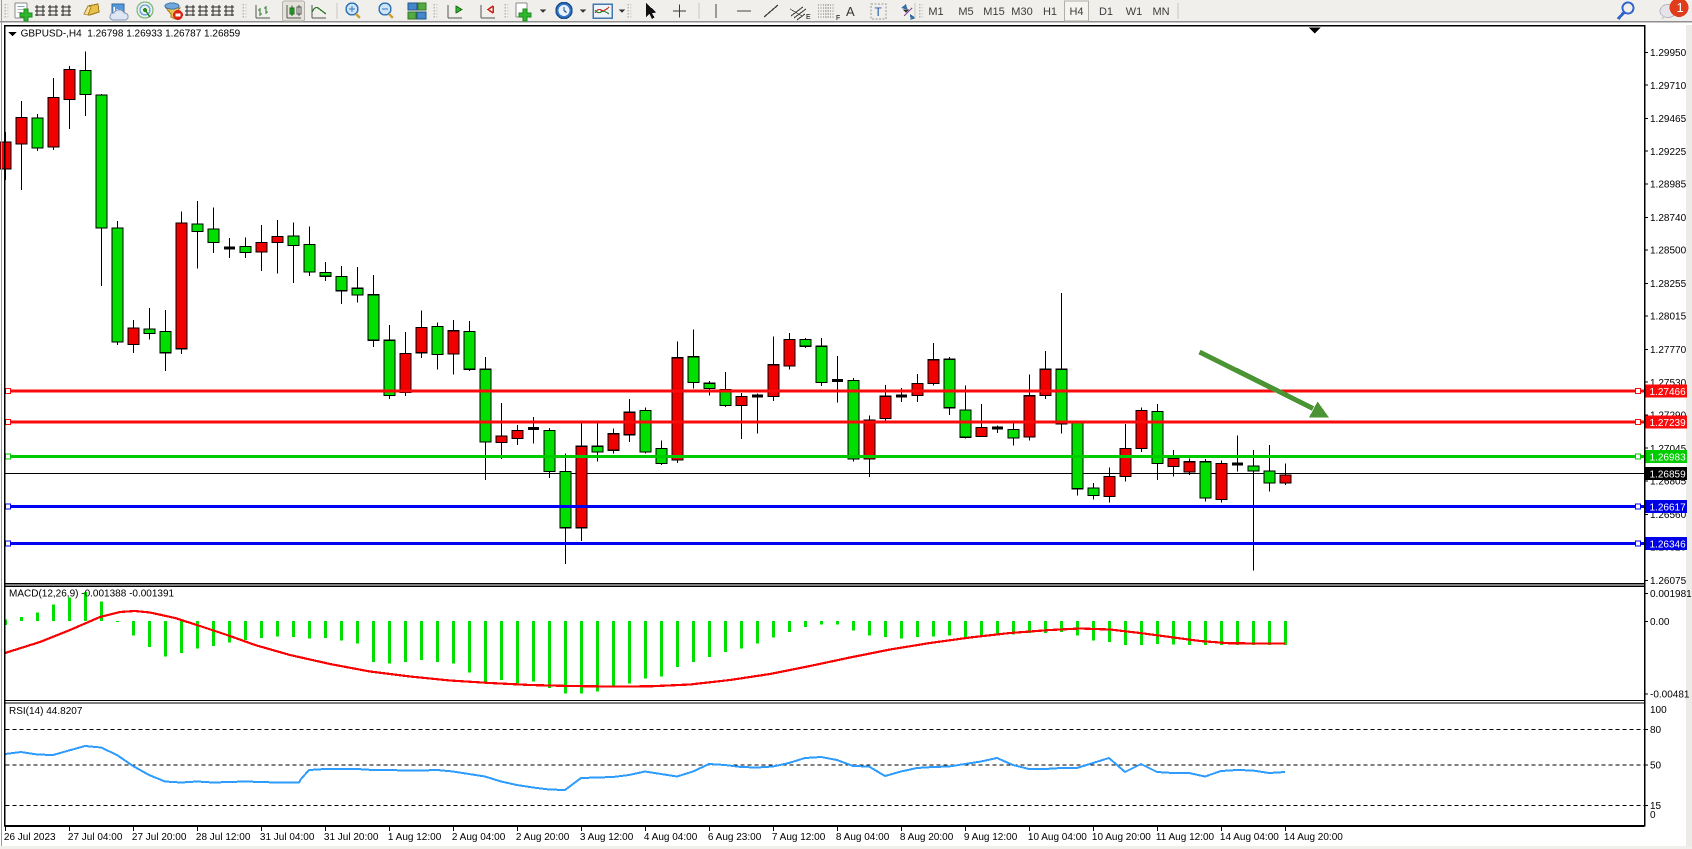 The width and height of the screenshot is (1692, 849). Describe the element at coordinates (351, 837) in the screenshot. I see `svg-text: 31 Jul 20:00` at that location.